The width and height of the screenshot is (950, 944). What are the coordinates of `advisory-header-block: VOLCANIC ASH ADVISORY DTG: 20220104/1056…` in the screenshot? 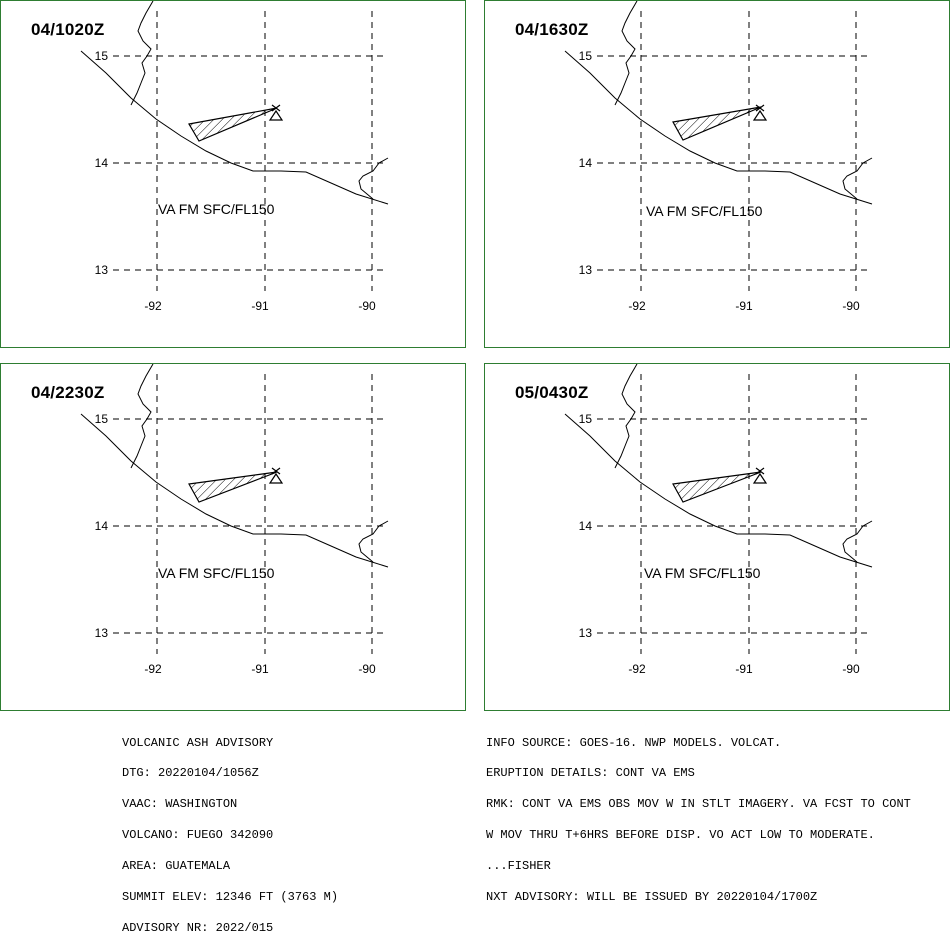 It's located at (230, 830).